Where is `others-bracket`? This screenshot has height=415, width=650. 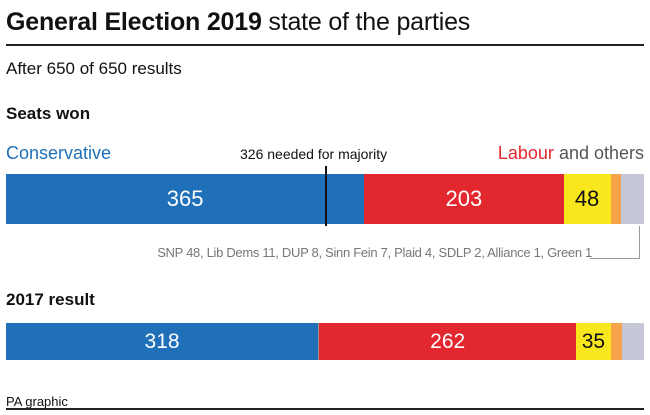 others-bracket is located at coordinates (615, 242).